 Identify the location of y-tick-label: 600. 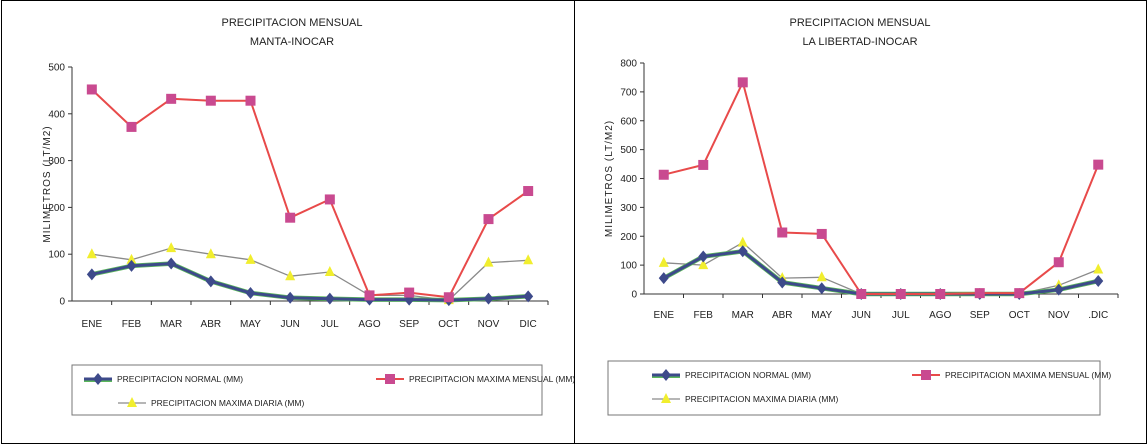
(628, 121).